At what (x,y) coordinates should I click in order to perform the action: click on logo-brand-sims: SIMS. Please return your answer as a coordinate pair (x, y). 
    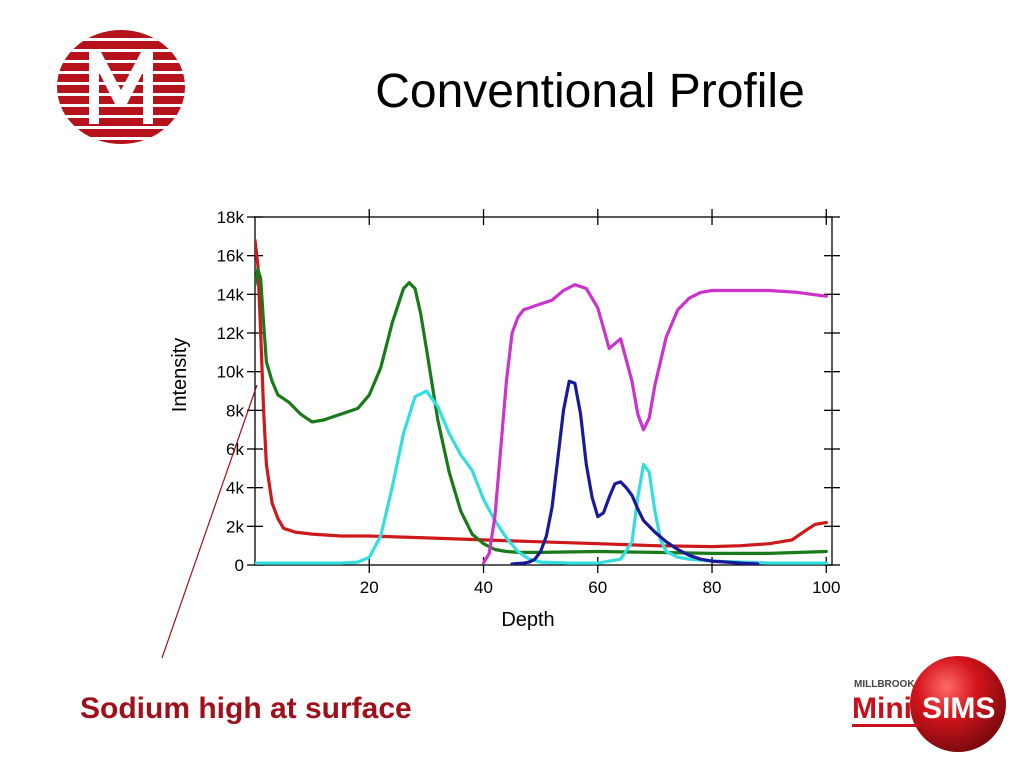
    Looking at the image, I should click on (958, 708).